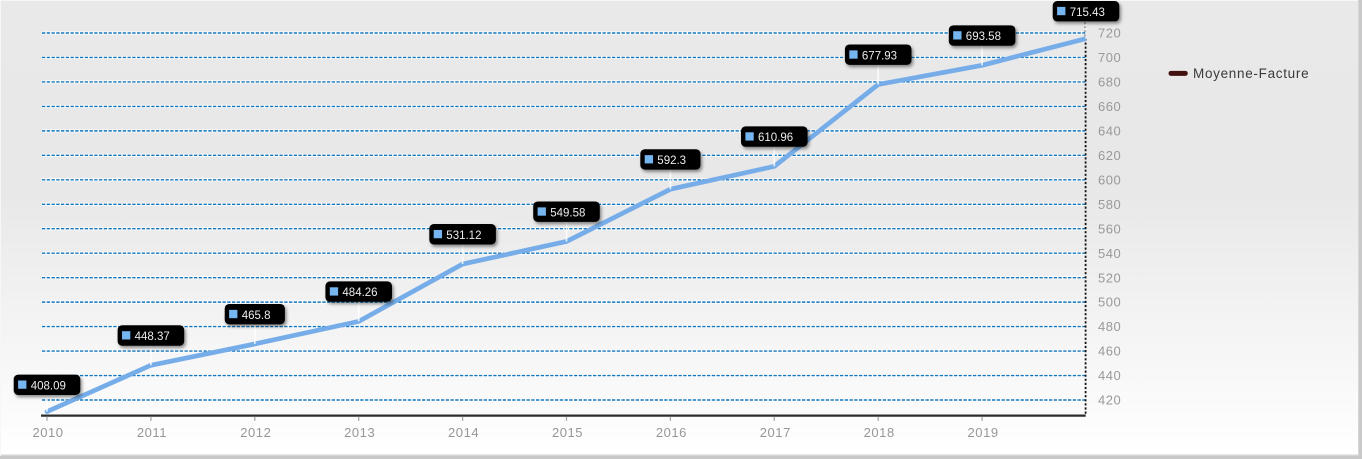 The image size is (1362, 459). Describe the element at coordinates (1109, 106) in the screenshot. I see `svg-text: 660` at that location.